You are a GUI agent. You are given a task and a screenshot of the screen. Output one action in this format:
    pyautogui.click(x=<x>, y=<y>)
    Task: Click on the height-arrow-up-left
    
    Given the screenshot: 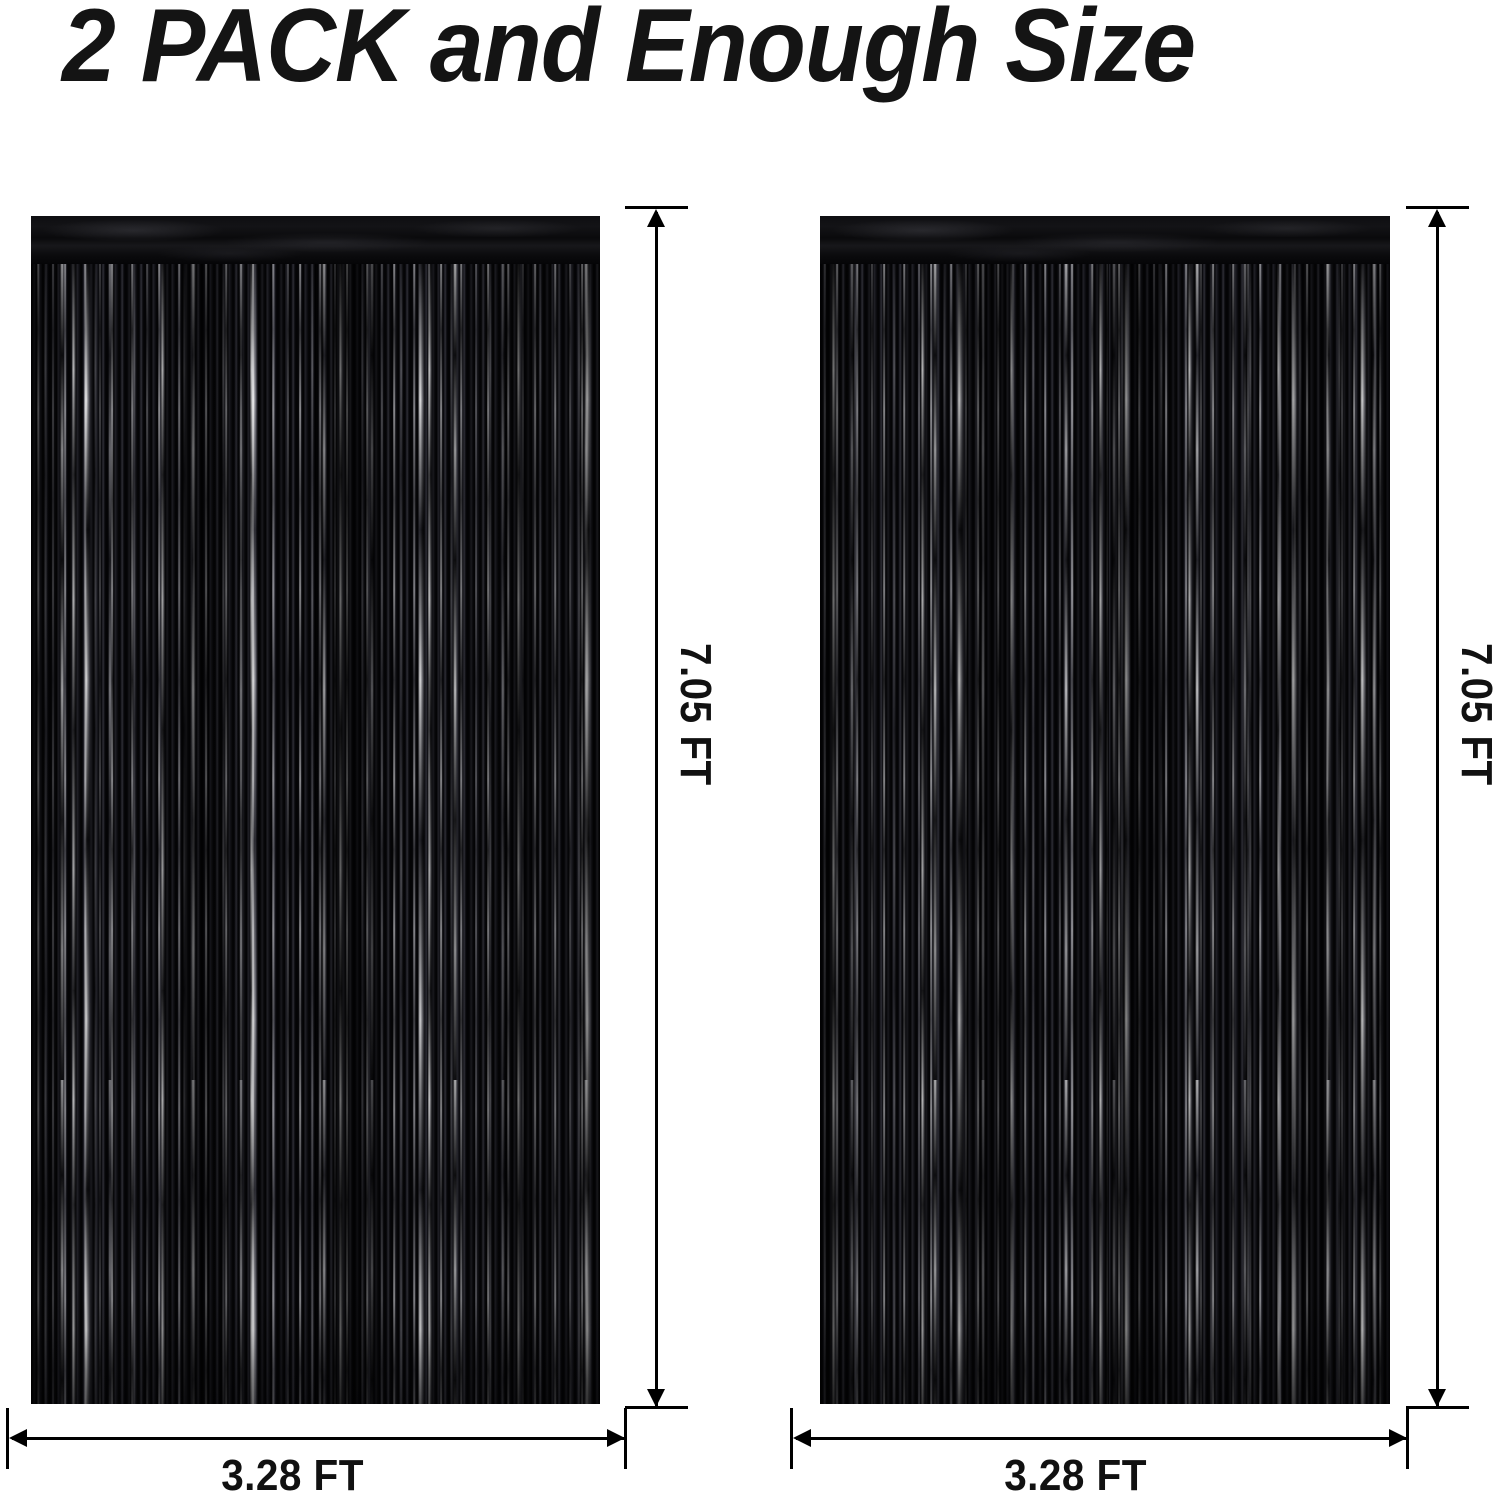 What is the action you would take?
    pyautogui.click(x=656, y=218)
    